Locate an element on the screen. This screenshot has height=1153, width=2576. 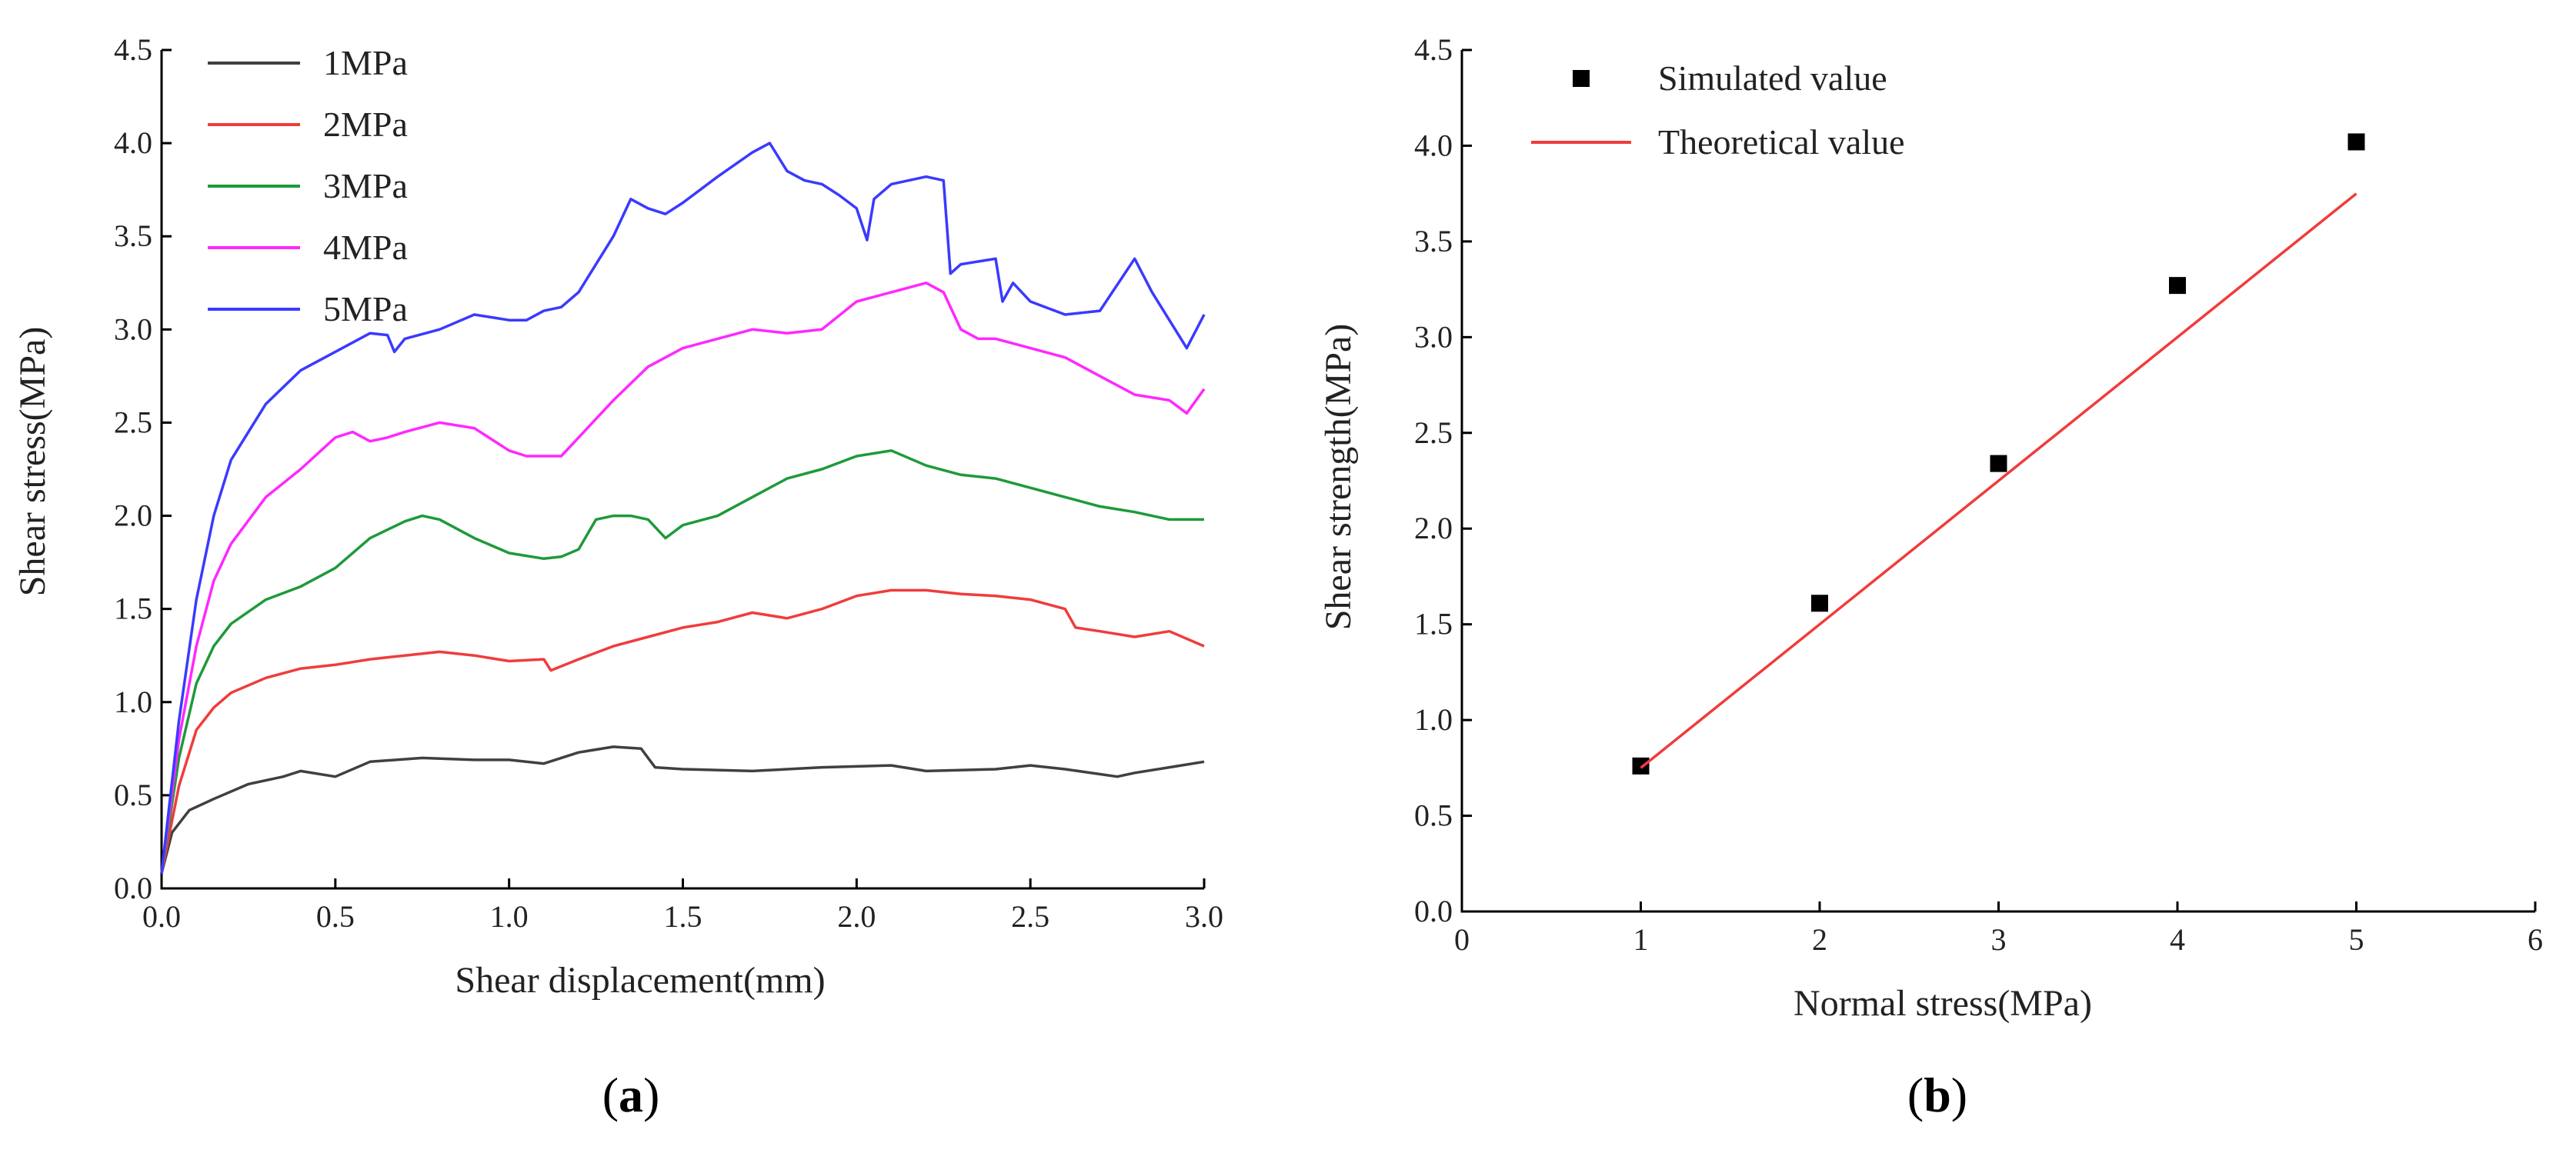
x-tick-label: 3 is located at coordinates (1999, 939).